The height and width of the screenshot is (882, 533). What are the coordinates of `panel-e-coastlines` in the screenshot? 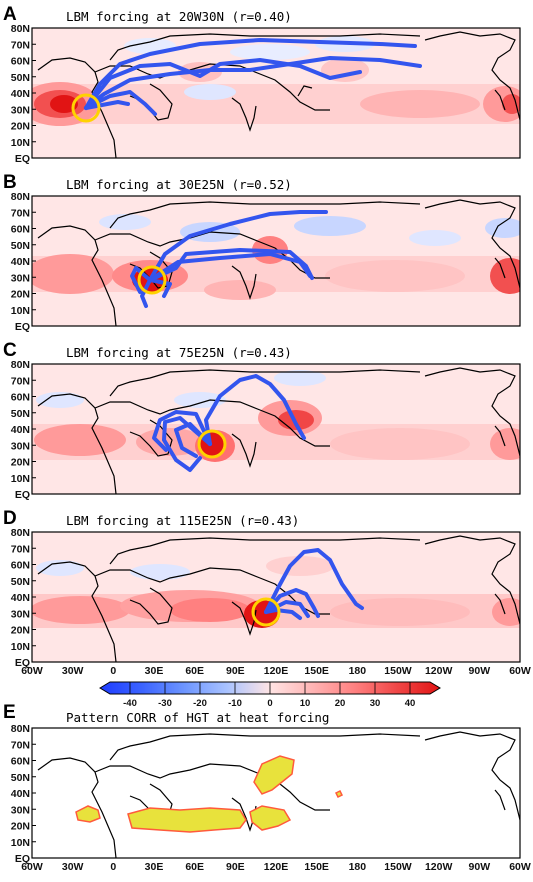 It's located at (278, 794).